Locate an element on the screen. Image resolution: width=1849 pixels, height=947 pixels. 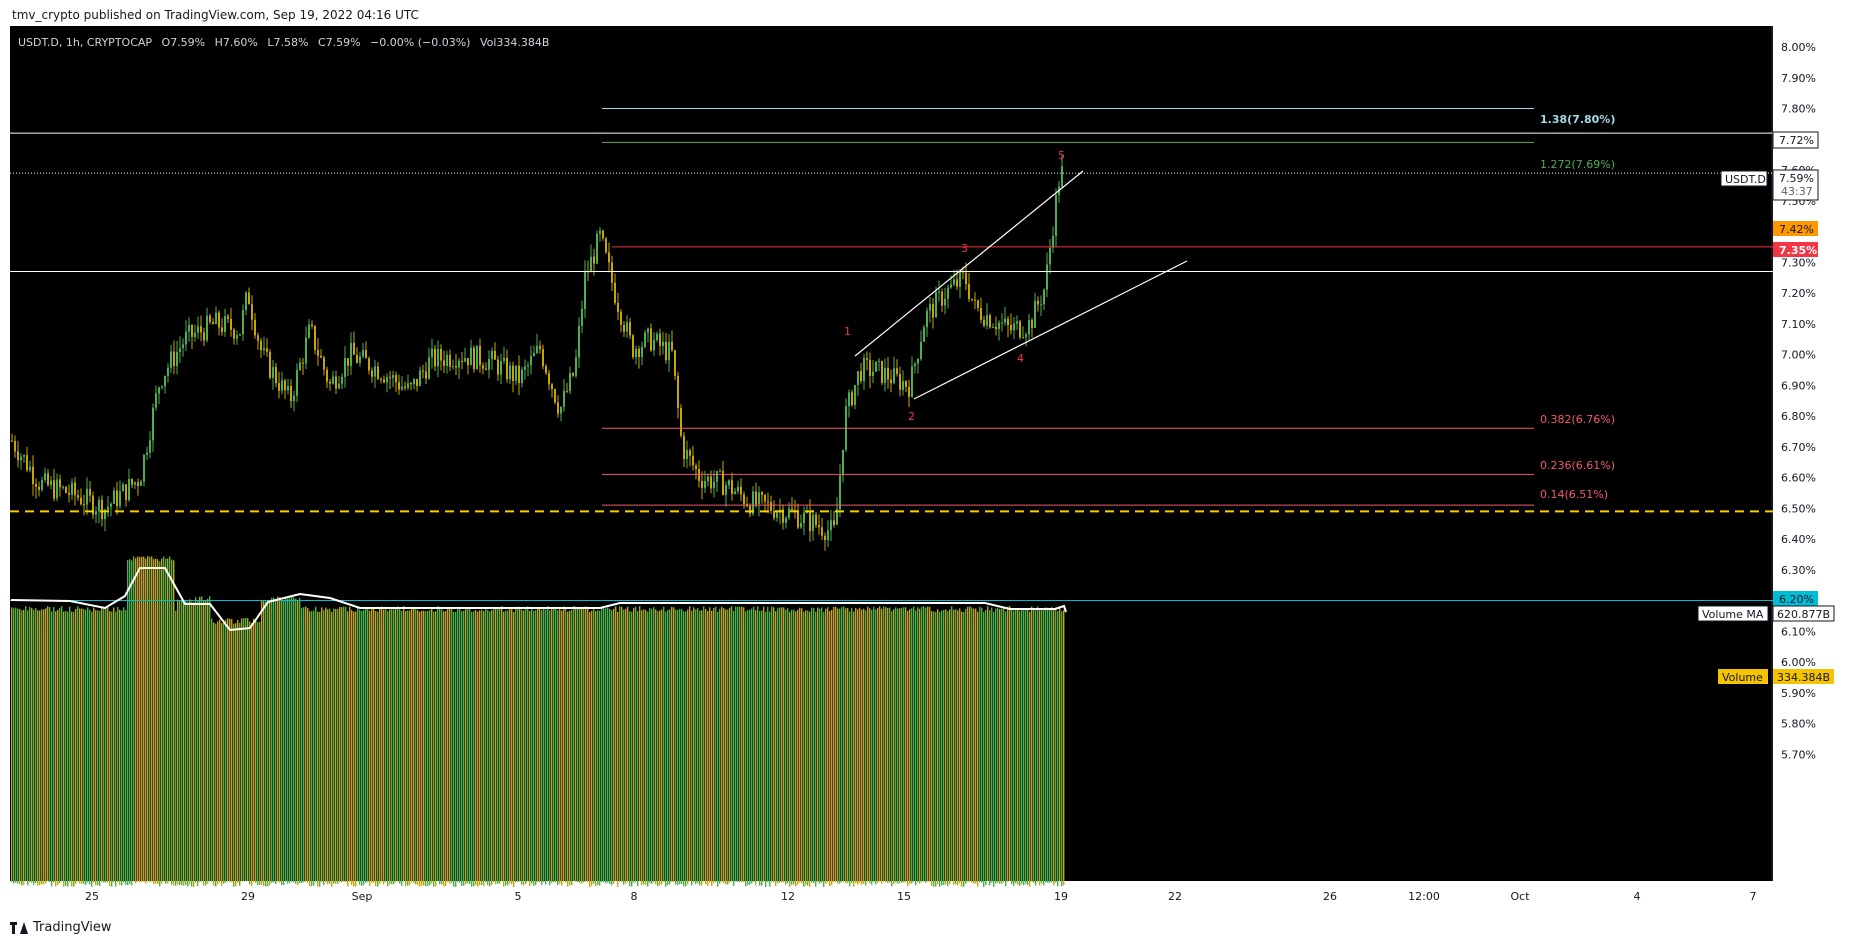
x-tick-label: 26 is located at coordinates (1330, 896).